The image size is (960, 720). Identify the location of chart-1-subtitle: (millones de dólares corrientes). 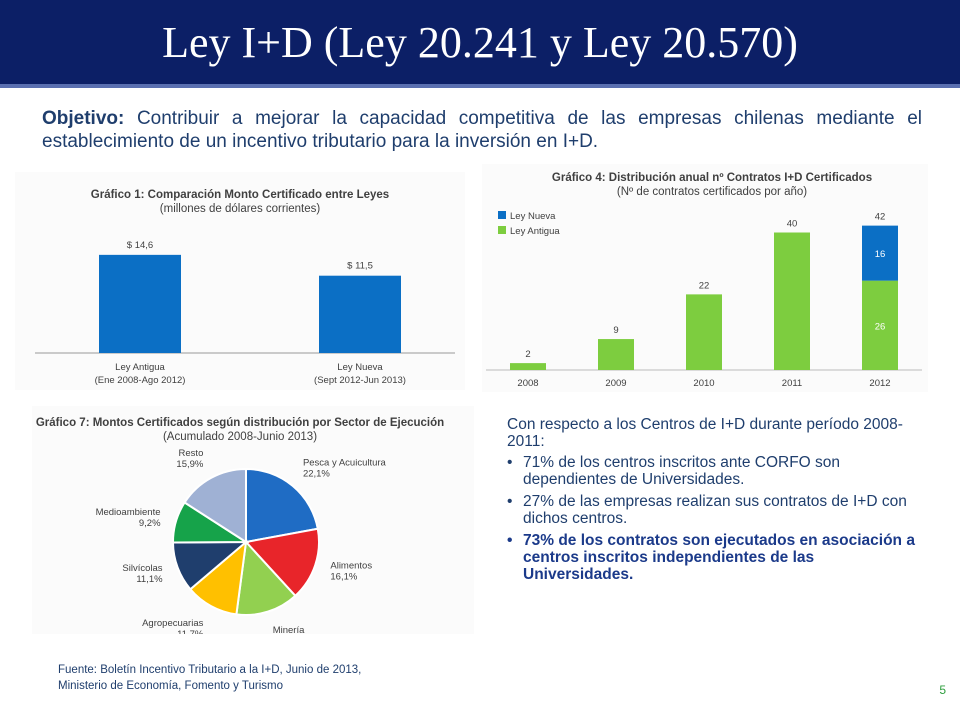
(240, 209).